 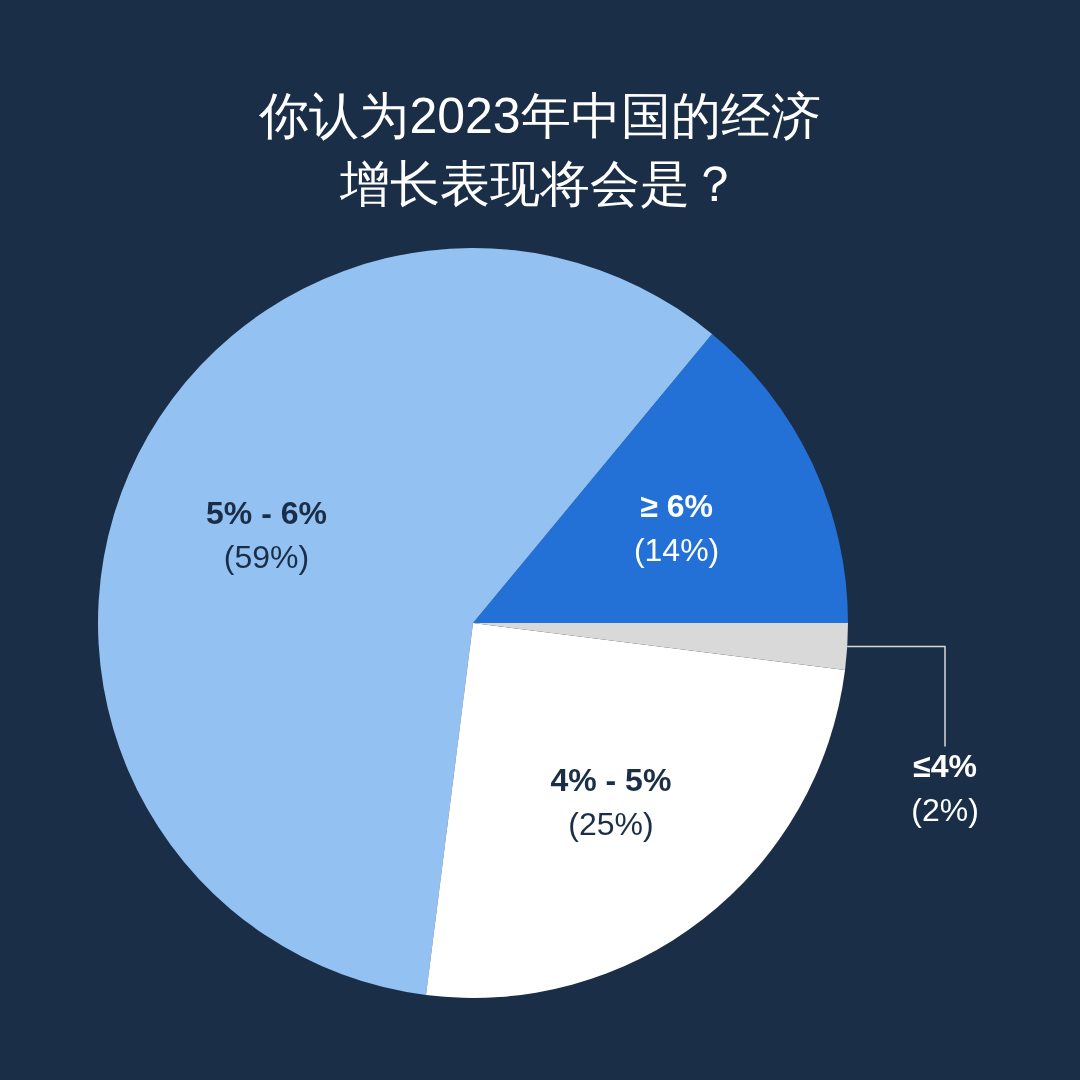 What do you see at coordinates (945, 765) in the screenshot?
I see `slice-label: ≤4%` at bounding box center [945, 765].